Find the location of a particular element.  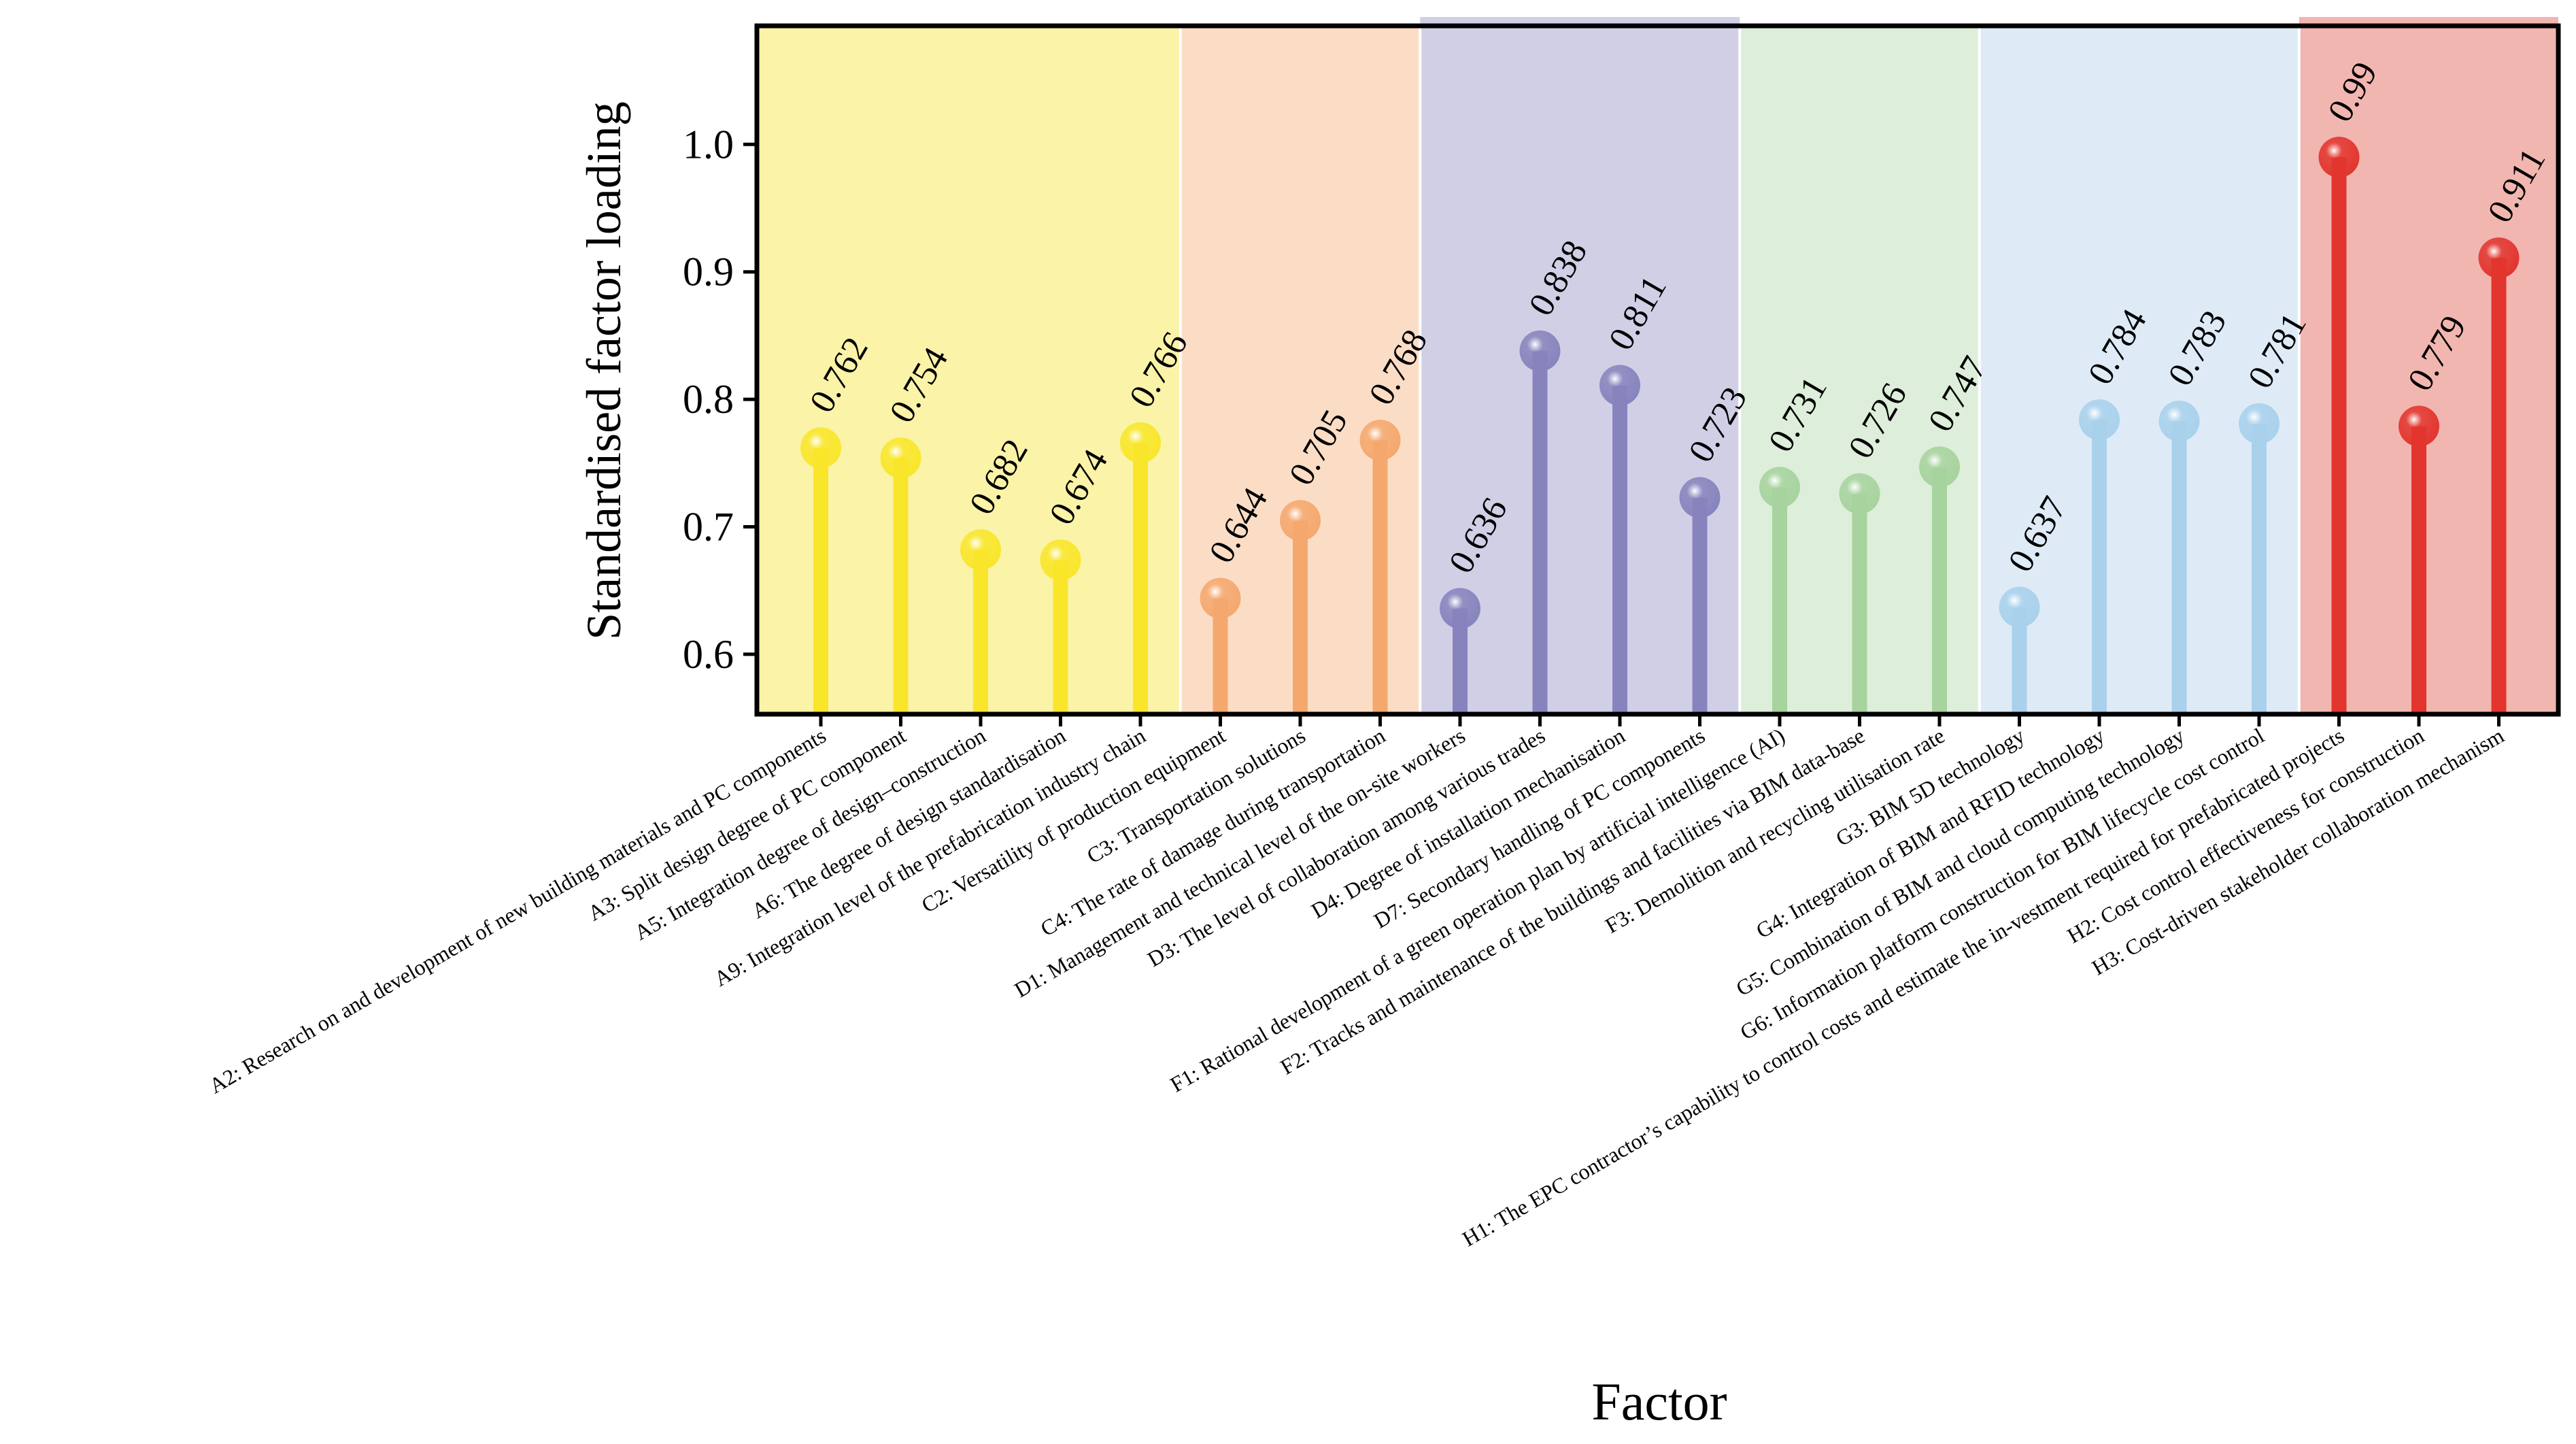

x-axis-title: Factor is located at coordinates (1659, 1401).